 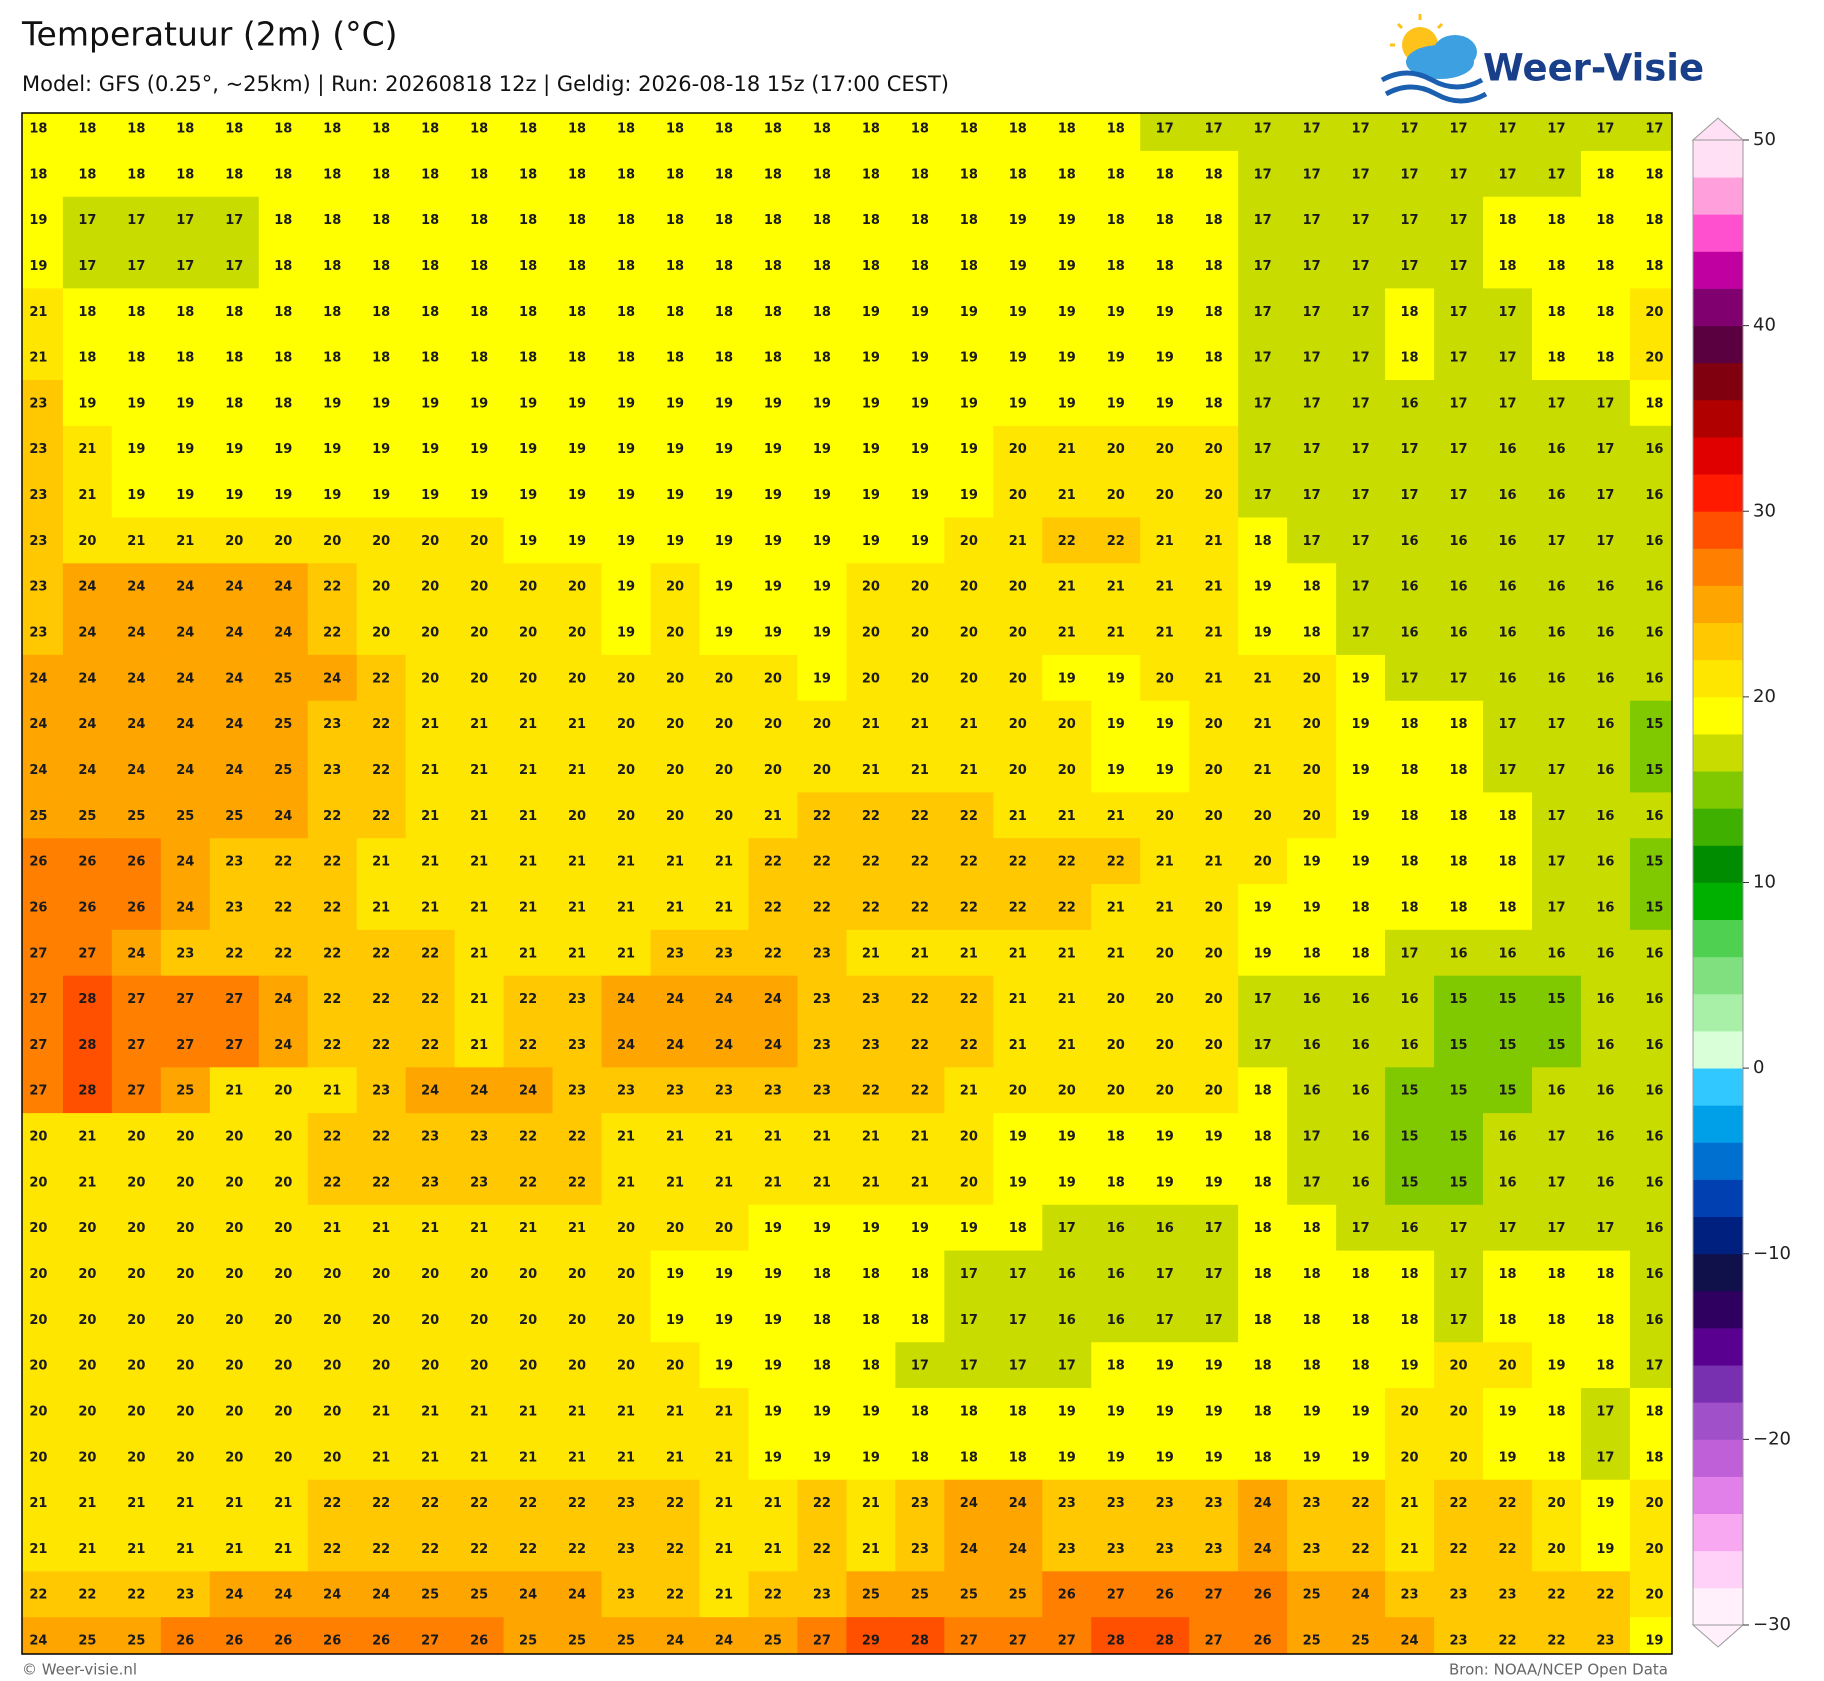 I want to click on temperature-label: 23, so click(x=38, y=541).